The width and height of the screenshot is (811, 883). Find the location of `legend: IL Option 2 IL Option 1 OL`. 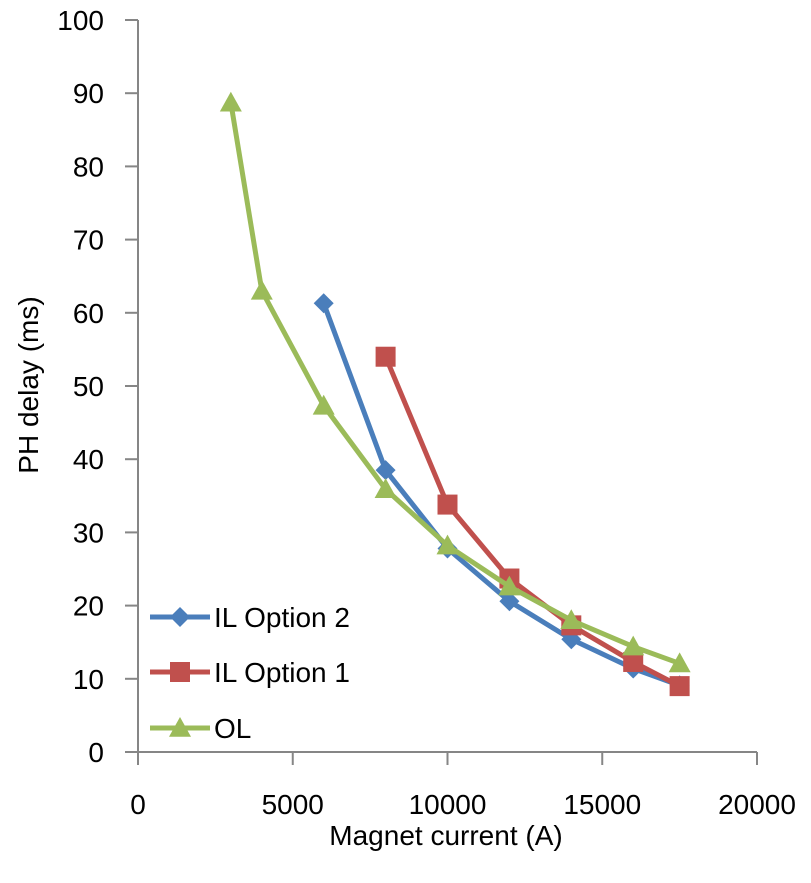

legend: IL Option 2 IL Option 1 OL is located at coordinates (250, 673).